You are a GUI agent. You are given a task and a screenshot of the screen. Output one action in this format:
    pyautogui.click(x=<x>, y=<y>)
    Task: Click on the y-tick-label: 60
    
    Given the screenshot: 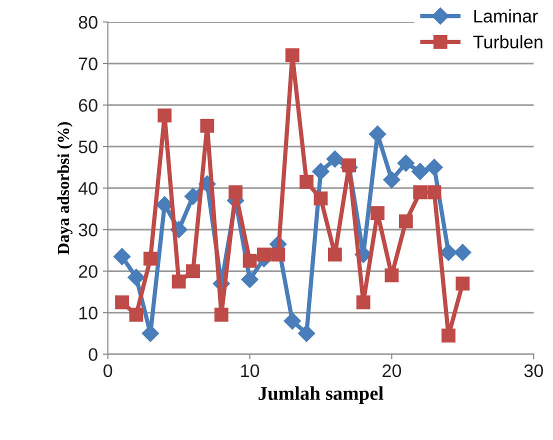 What is the action you would take?
    pyautogui.click(x=88, y=105)
    